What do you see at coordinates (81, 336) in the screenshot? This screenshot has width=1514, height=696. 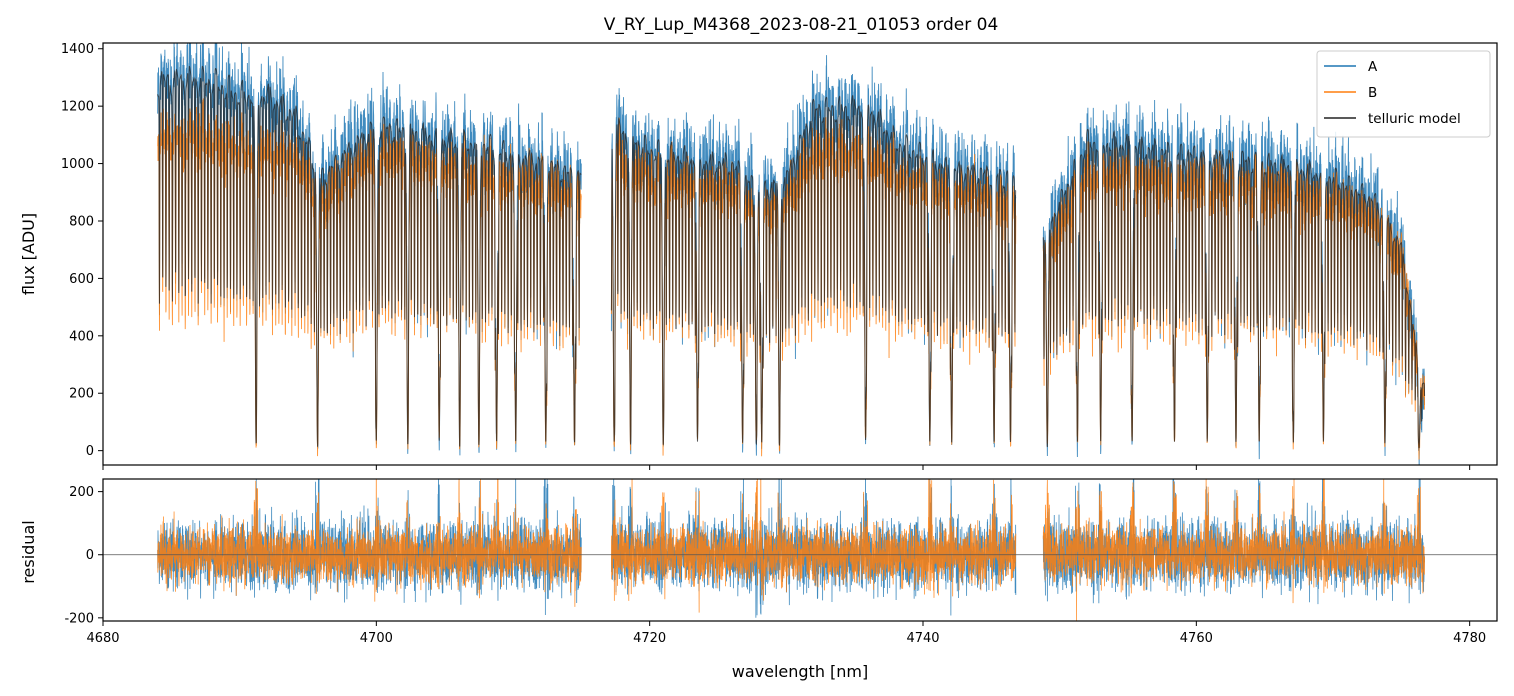 I see `flux-y-tick-label: 400` at bounding box center [81, 336].